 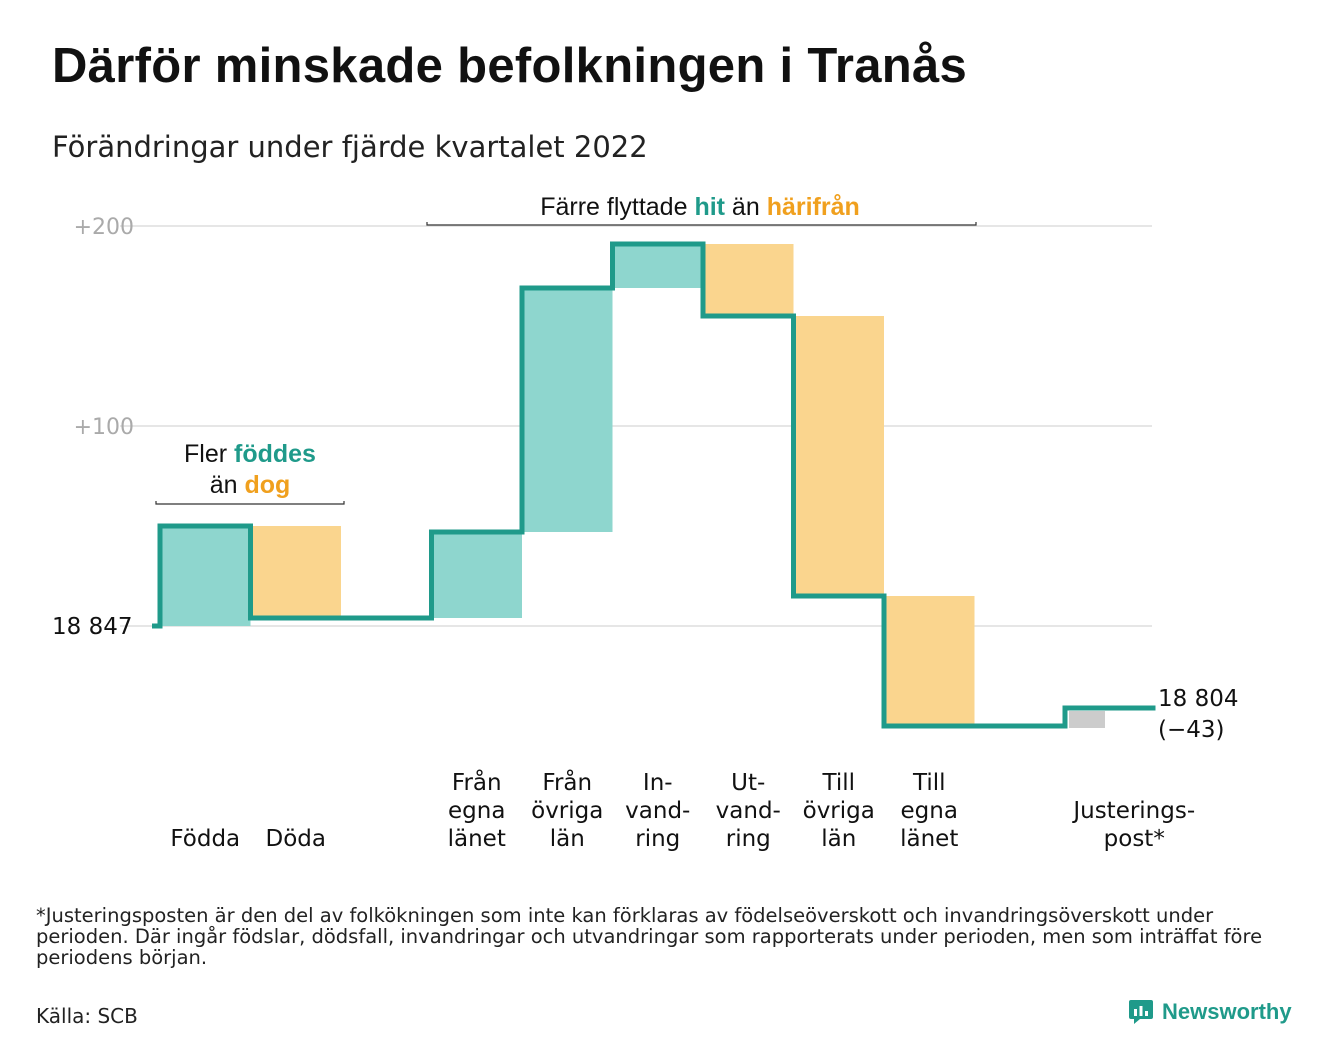 I want to click on births-annotation-line2: än dog, so click(x=250, y=485).